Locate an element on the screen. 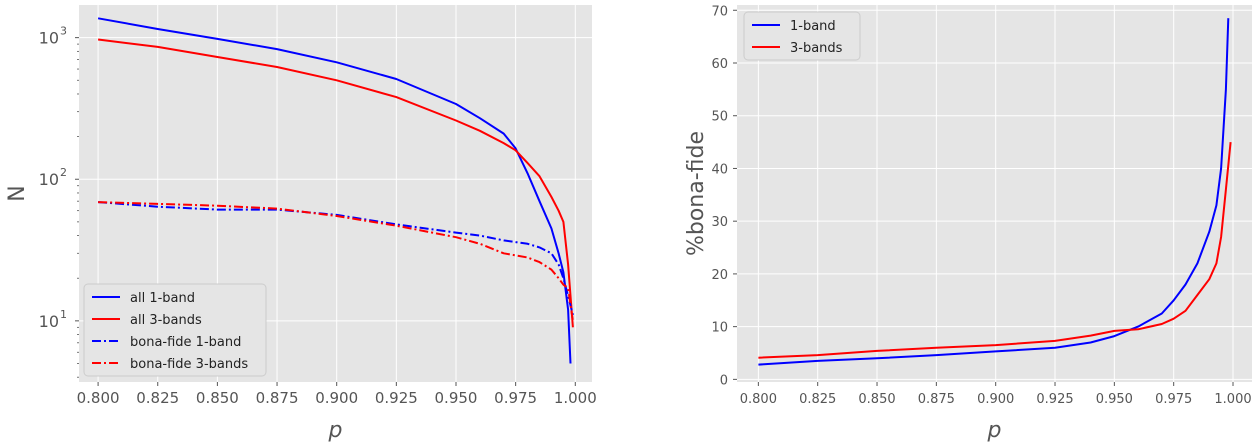 Image resolution: width=1259 pixels, height=446 pixels. legend-label-4: bona-fide 3-bands is located at coordinates (189, 364).